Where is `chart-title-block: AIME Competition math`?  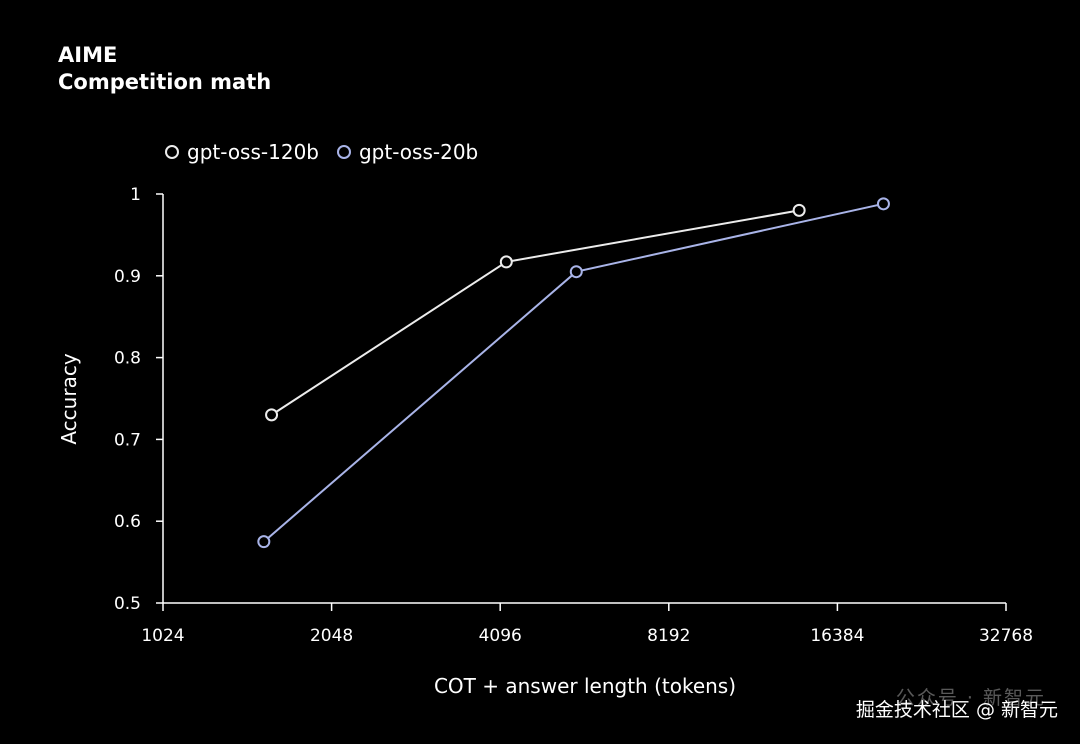 chart-title-block: AIME Competition math is located at coordinates (164, 69).